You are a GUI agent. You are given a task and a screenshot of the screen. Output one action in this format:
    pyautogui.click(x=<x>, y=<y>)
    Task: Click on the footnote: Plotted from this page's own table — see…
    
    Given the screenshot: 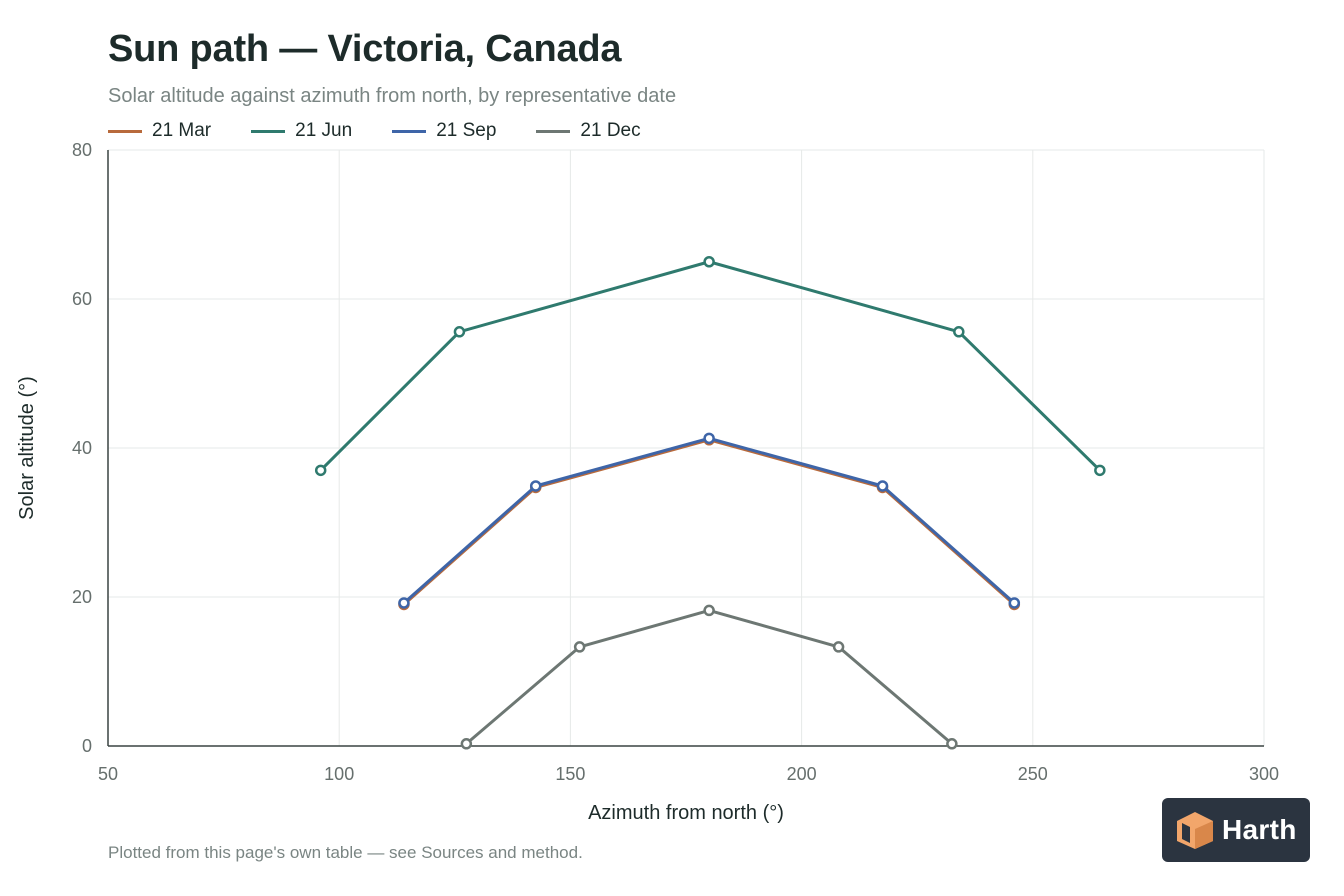 What is the action you would take?
    pyautogui.click(x=345, y=852)
    